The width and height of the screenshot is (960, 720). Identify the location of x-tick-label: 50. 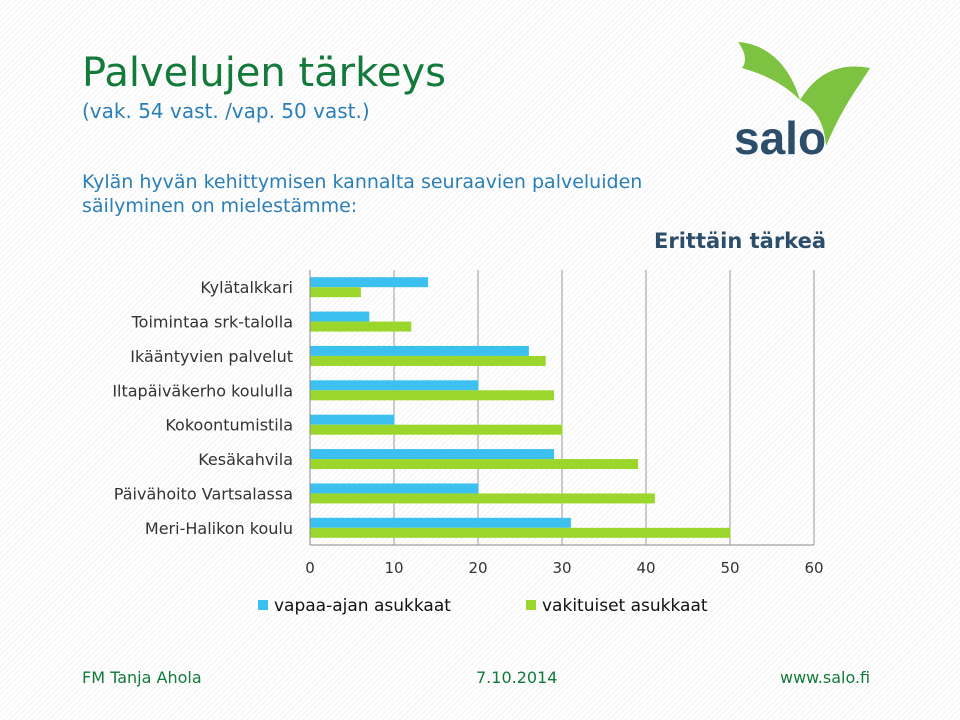
(729, 568).